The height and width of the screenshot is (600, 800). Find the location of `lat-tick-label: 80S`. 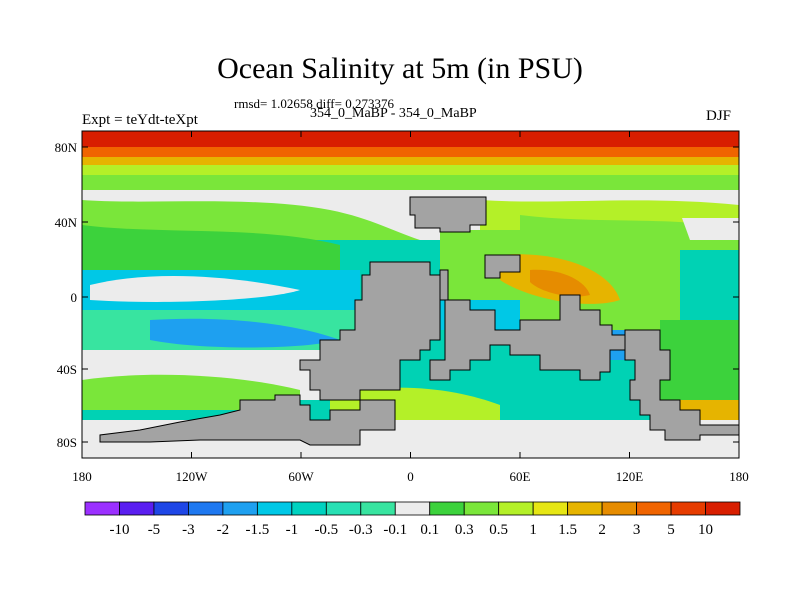

lat-tick-label: 80S is located at coordinates (67, 442).